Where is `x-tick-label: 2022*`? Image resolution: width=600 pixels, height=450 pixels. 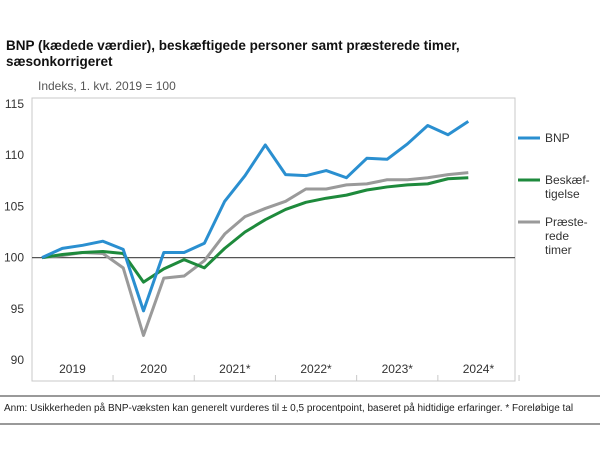 x-tick-label: 2022* is located at coordinates (316, 369).